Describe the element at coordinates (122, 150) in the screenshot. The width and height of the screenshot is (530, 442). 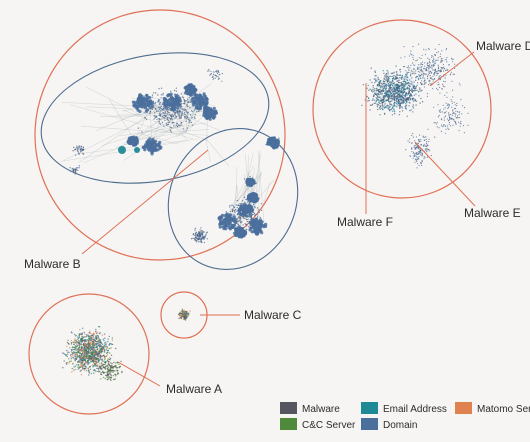
I see `email-address-node` at that location.